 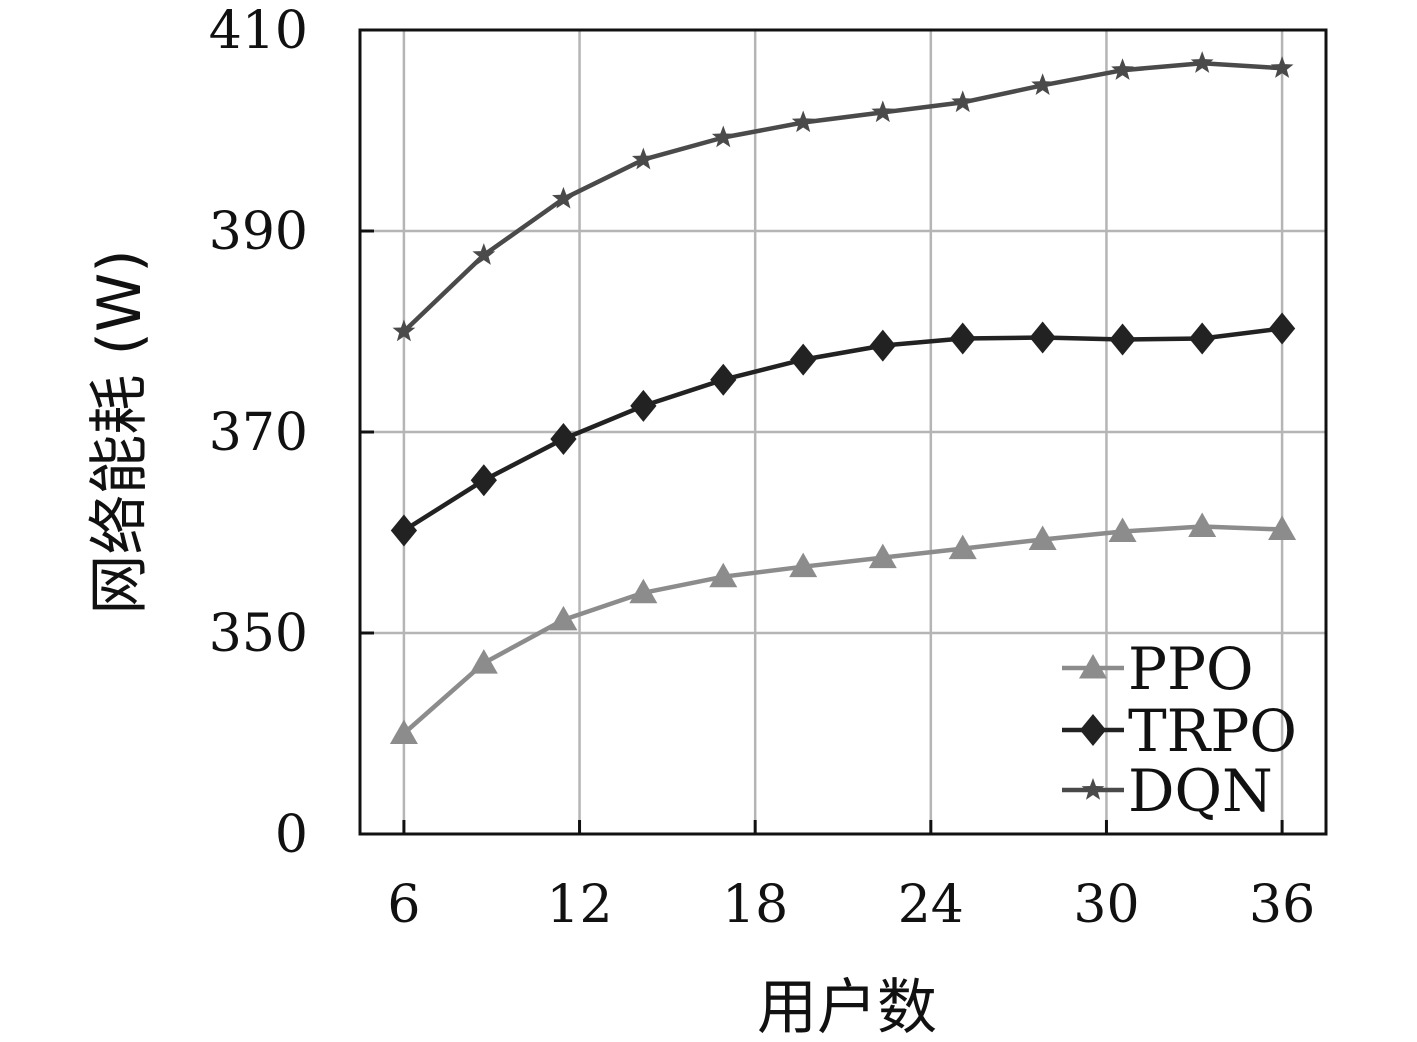 What do you see at coordinates (1282, 905) in the screenshot?
I see `x-tick-label: 36` at bounding box center [1282, 905].